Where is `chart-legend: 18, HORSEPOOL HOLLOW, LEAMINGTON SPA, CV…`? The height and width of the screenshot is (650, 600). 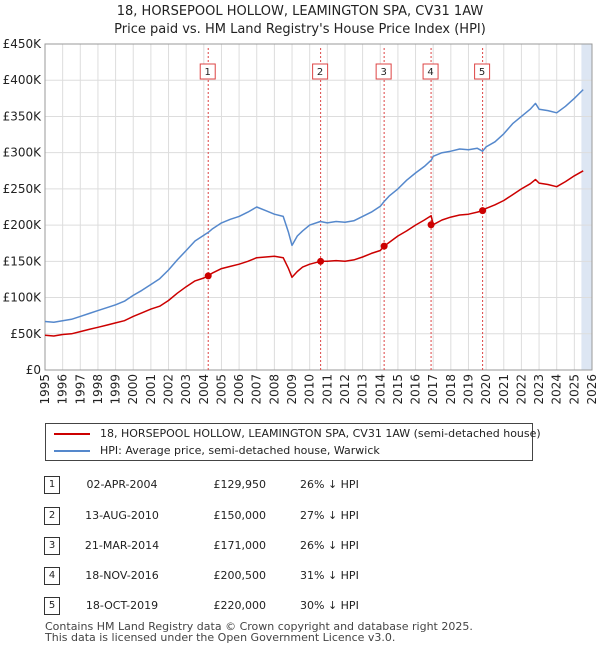
chart-legend: 18, HORSEPOOL HOLLOW, LEAMINGTON SPA, CV… is located at coordinates (293, 442).